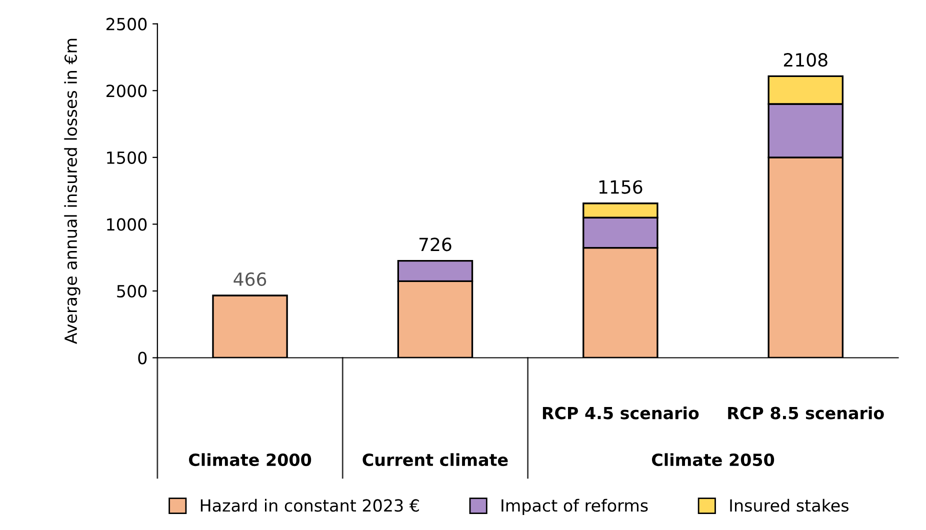  Describe the element at coordinates (789, 505) in the screenshot. I see `legend-label: Insured stakes` at that location.